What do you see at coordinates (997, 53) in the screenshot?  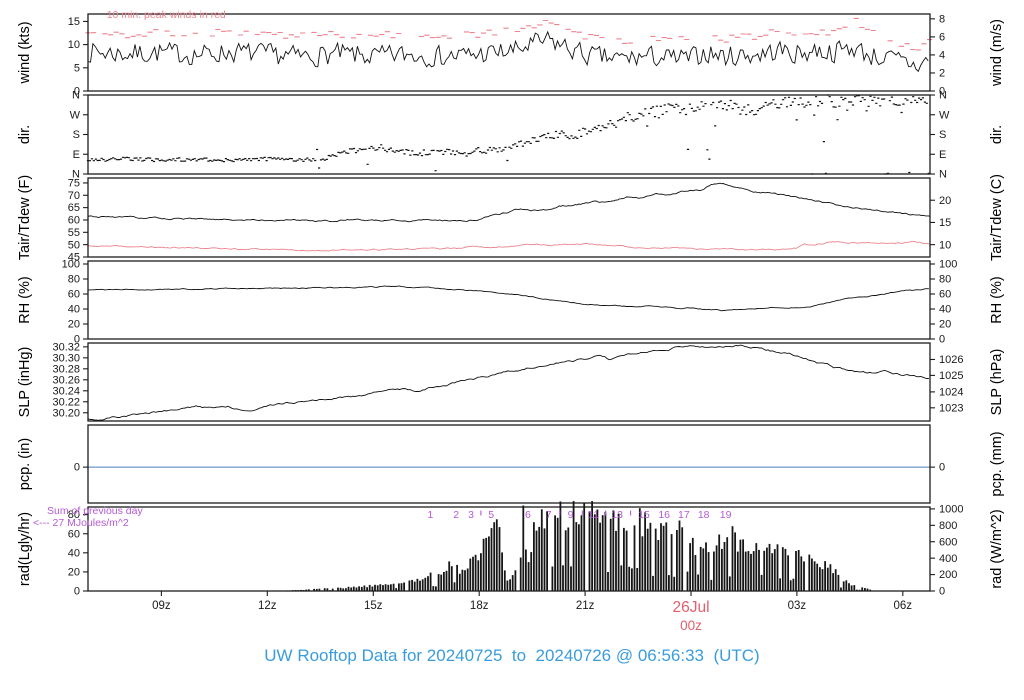 I see `axis-title-right-wind: wind (m/s)` at bounding box center [997, 53].